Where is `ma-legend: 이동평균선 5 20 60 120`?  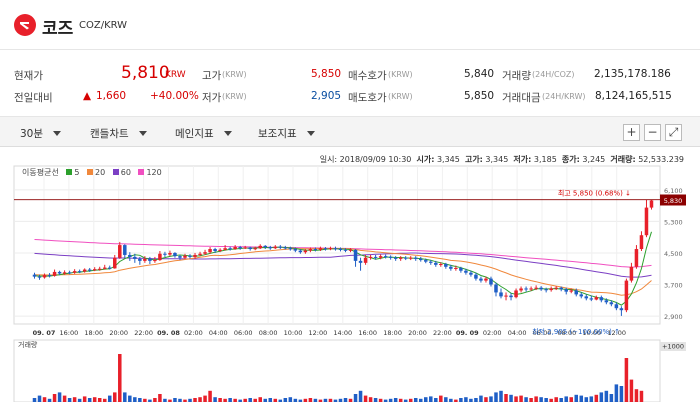 ma-legend: 이동평균선 5 20 60 120 is located at coordinates (92, 172).